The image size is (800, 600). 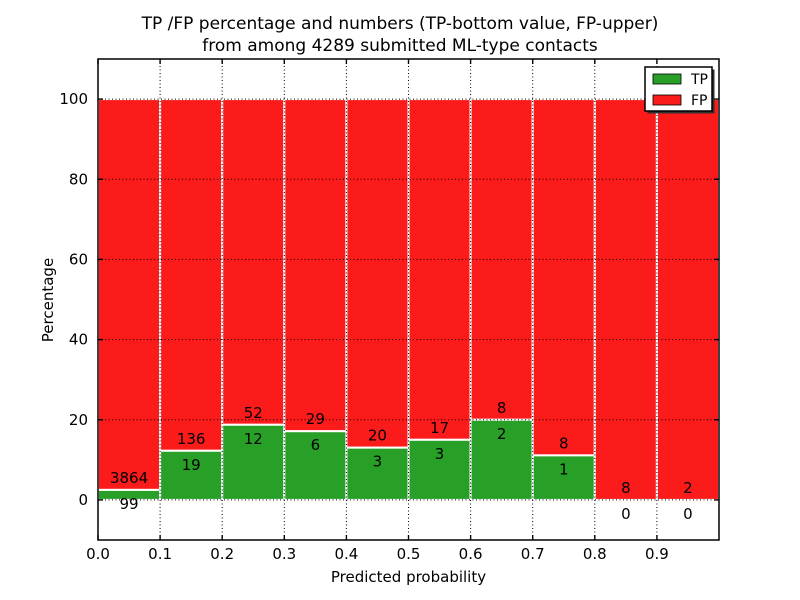 What do you see at coordinates (315, 419) in the screenshot?
I see `fp-count-label: 29` at bounding box center [315, 419].